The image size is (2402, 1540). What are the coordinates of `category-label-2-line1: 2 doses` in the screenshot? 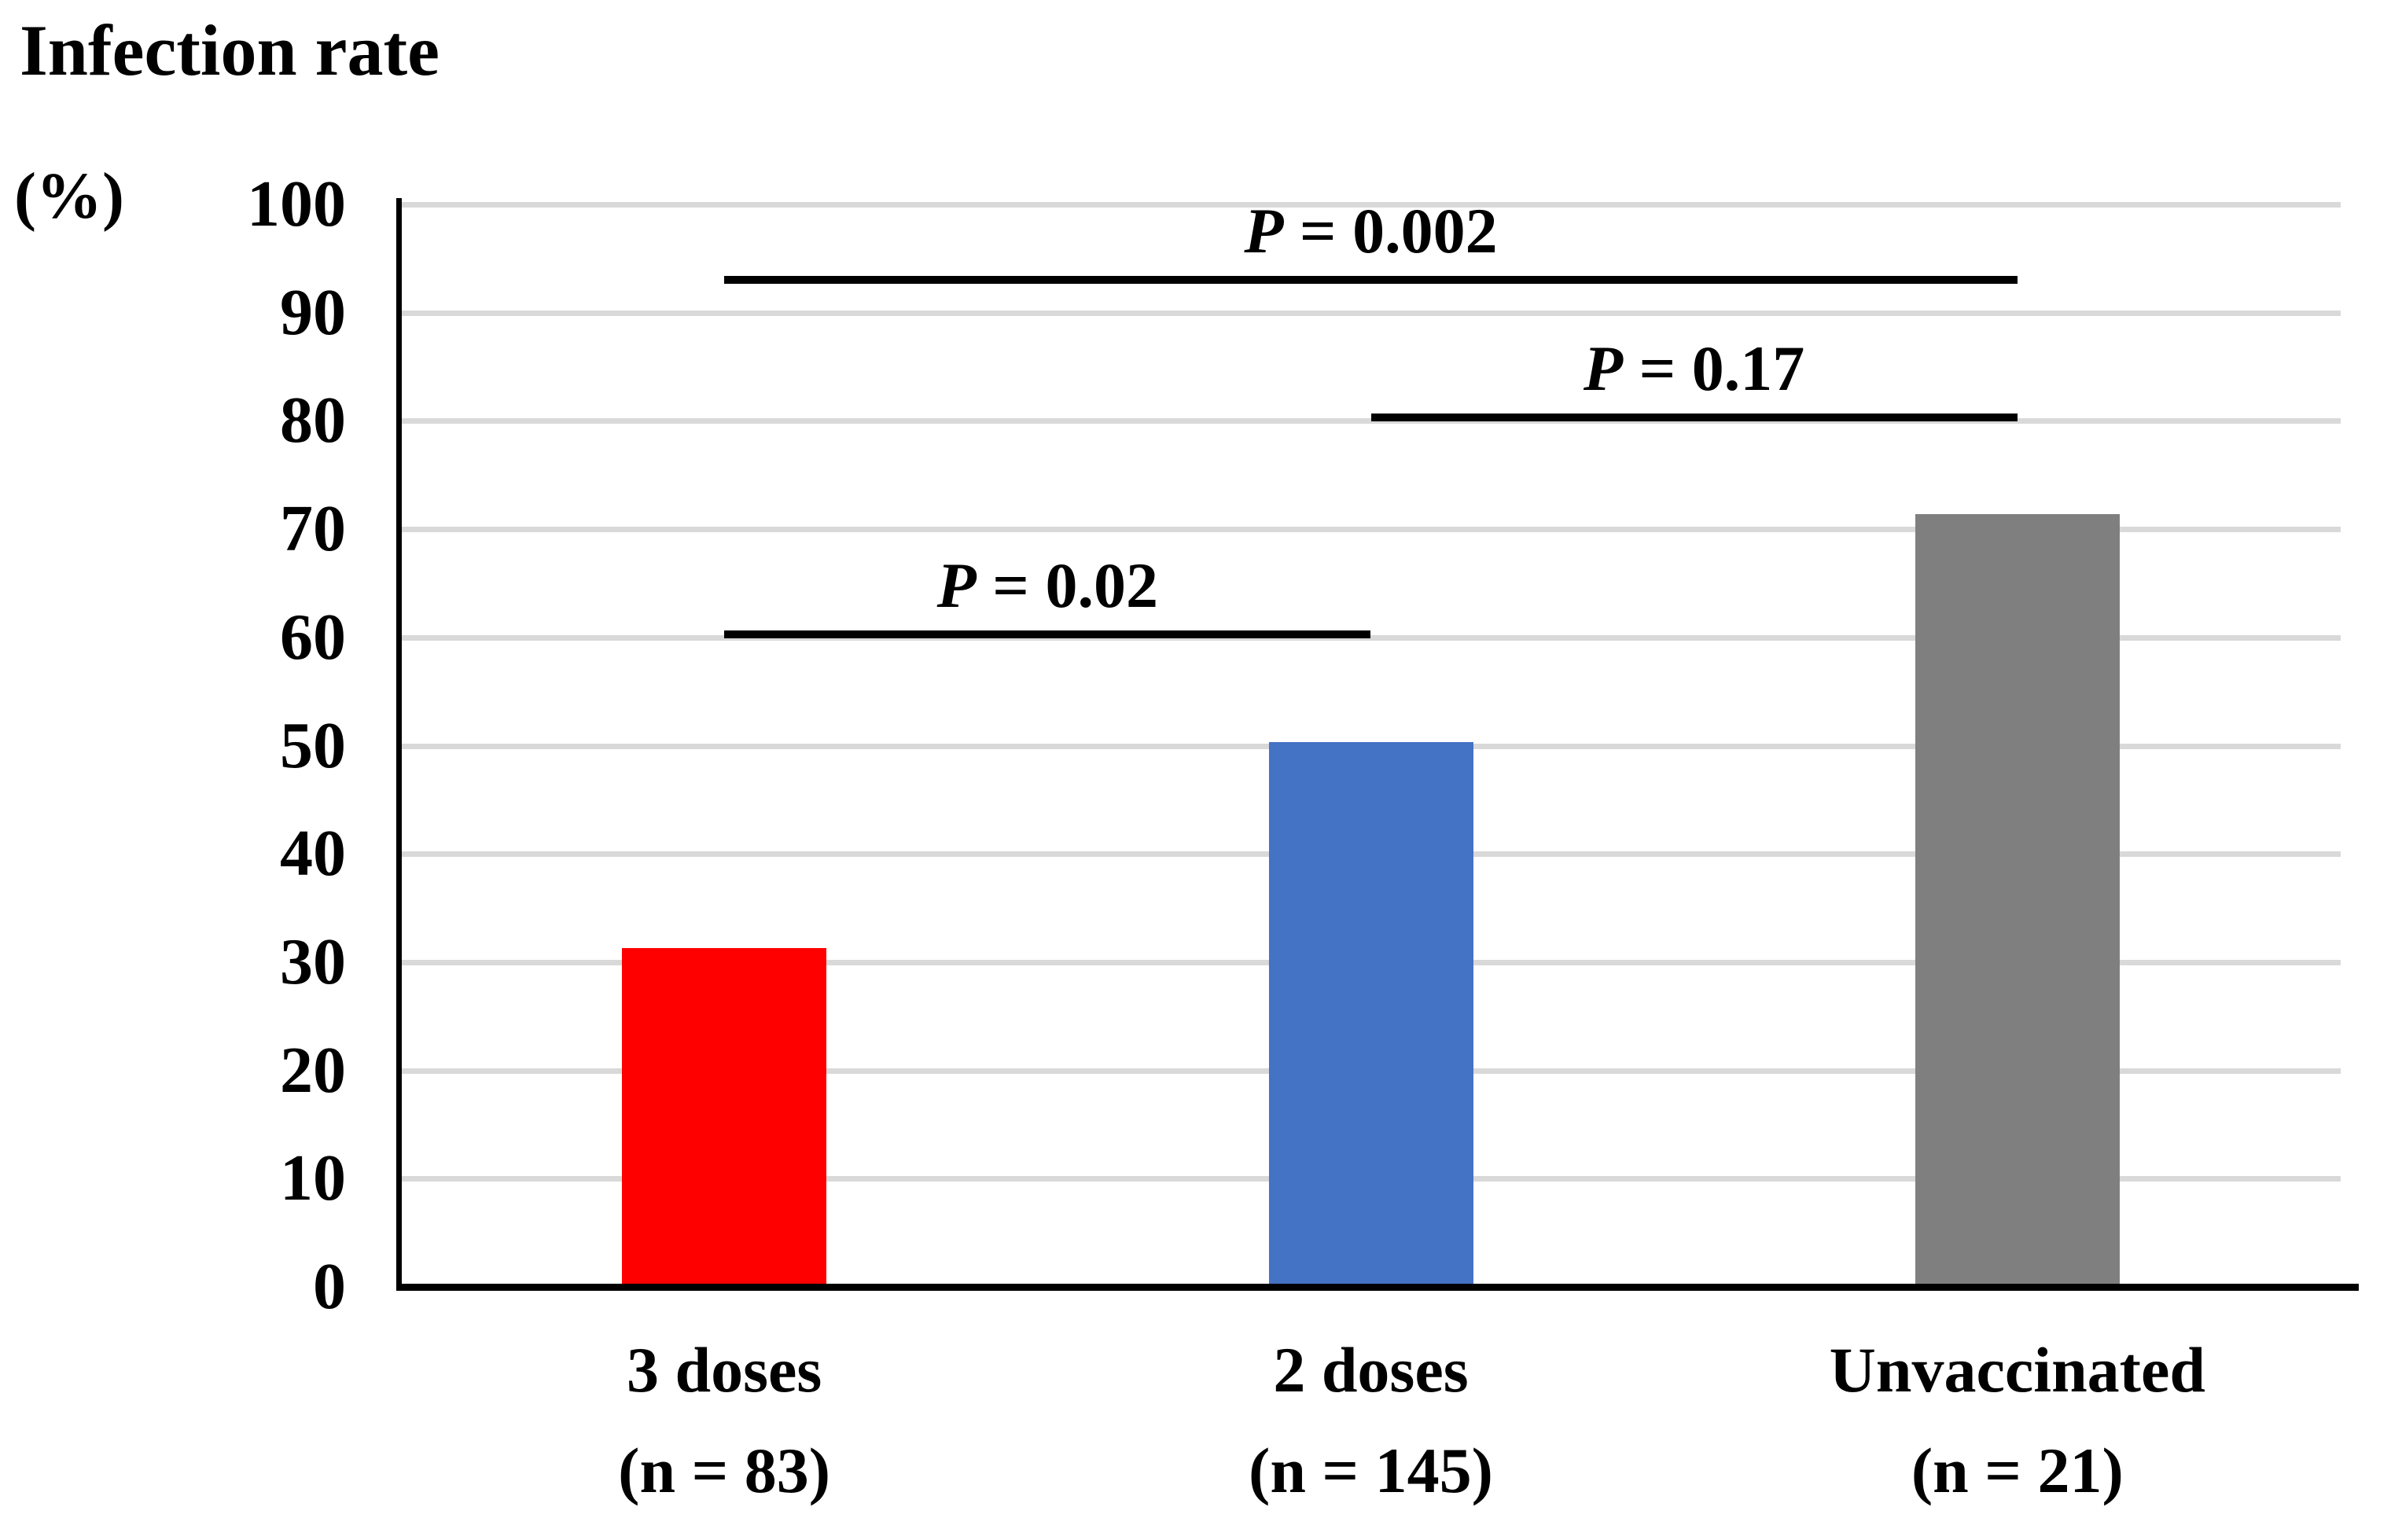 It's located at (1371, 1370).